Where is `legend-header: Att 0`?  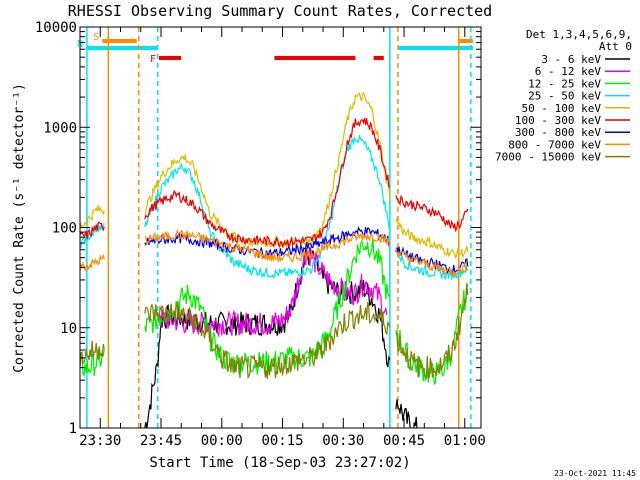
legend-header: Att 0 is located at coordinates (615, 46).